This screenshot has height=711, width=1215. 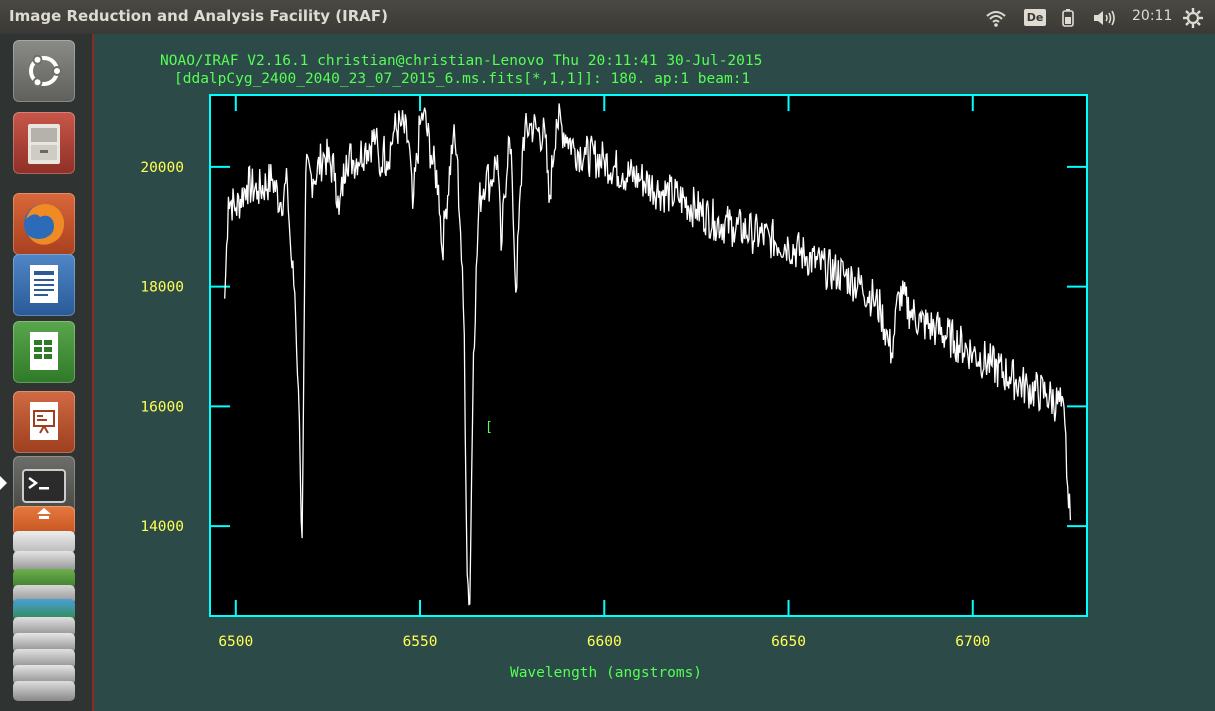 I want to click on x-tick-labels: 6500 6550 6600 6650 6700, so click(x=604, y=642).